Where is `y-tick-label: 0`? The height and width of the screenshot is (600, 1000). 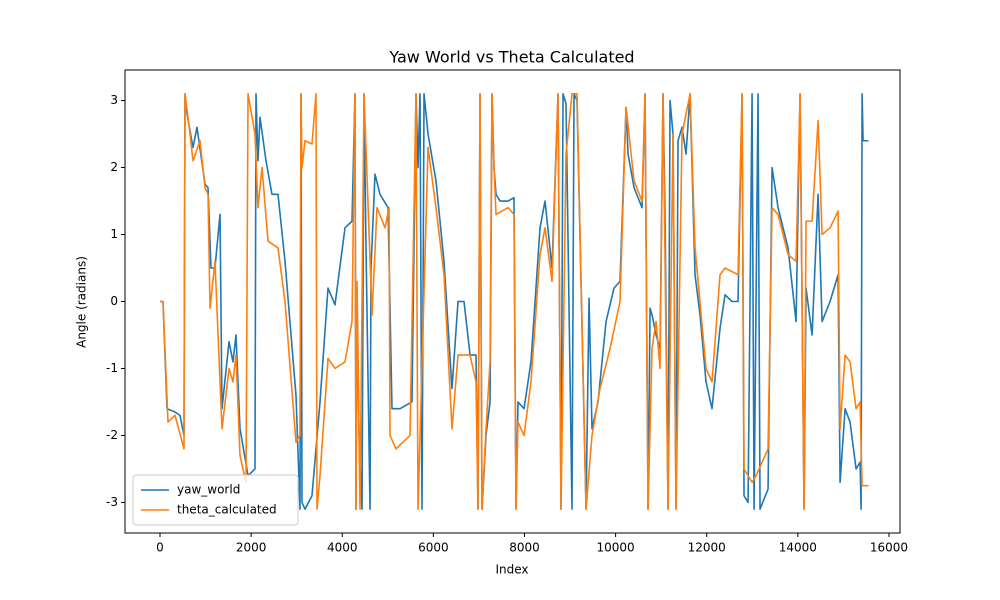 y-tick-label: 0 is located at coordinates (114, 301).